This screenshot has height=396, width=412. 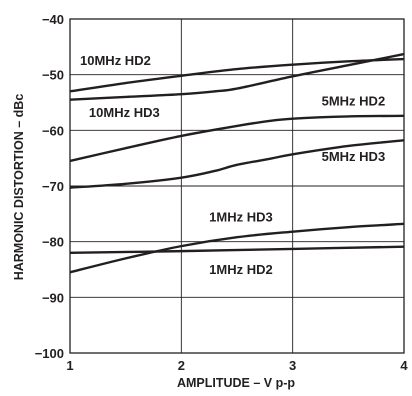 I want to click on x-tick-label: 3, so click(x=292, y=365).